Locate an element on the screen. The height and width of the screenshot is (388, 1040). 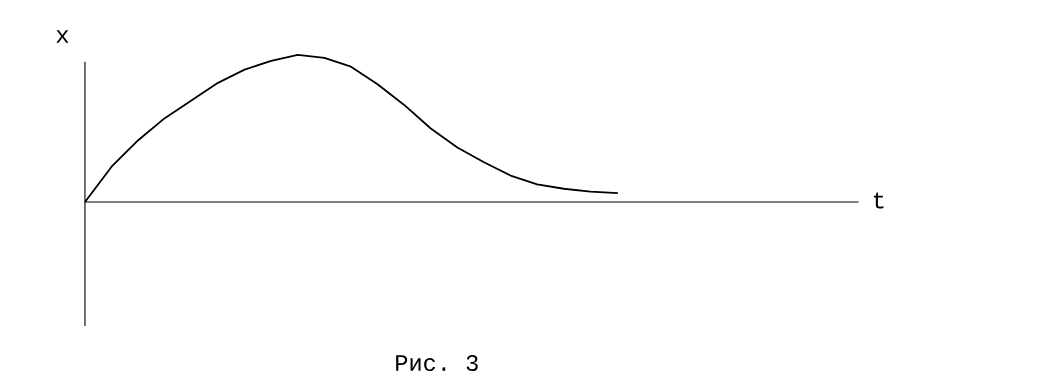
y-axis-title: x is located at coordinates (62, 36).